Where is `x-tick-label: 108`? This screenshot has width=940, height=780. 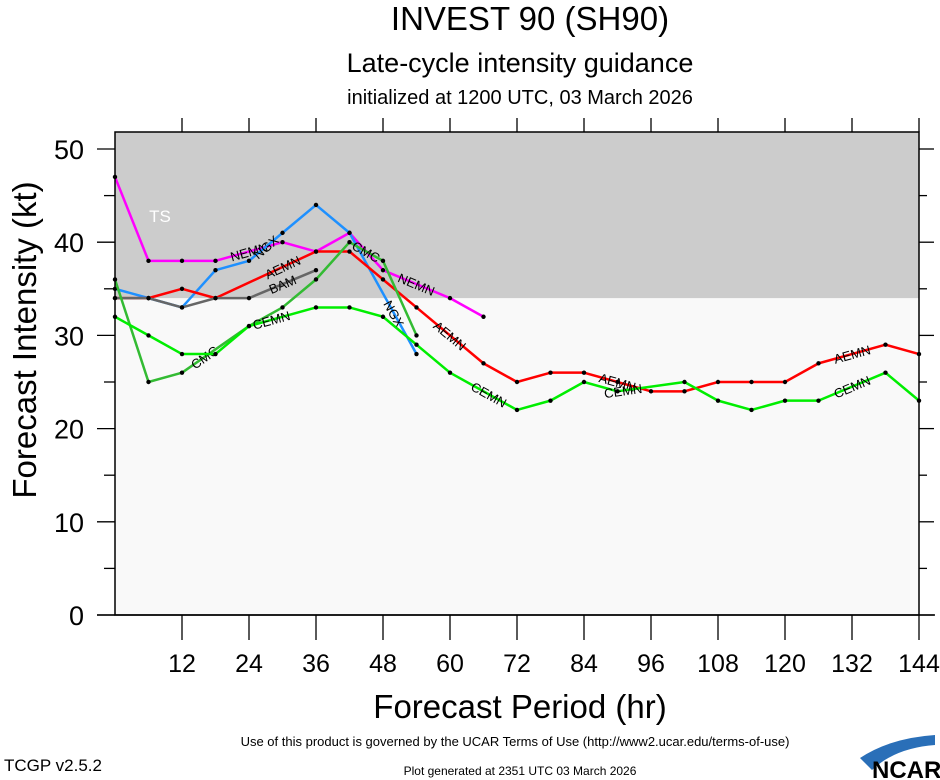
x-tick-label: 108 is located at coordinates (718, 664).